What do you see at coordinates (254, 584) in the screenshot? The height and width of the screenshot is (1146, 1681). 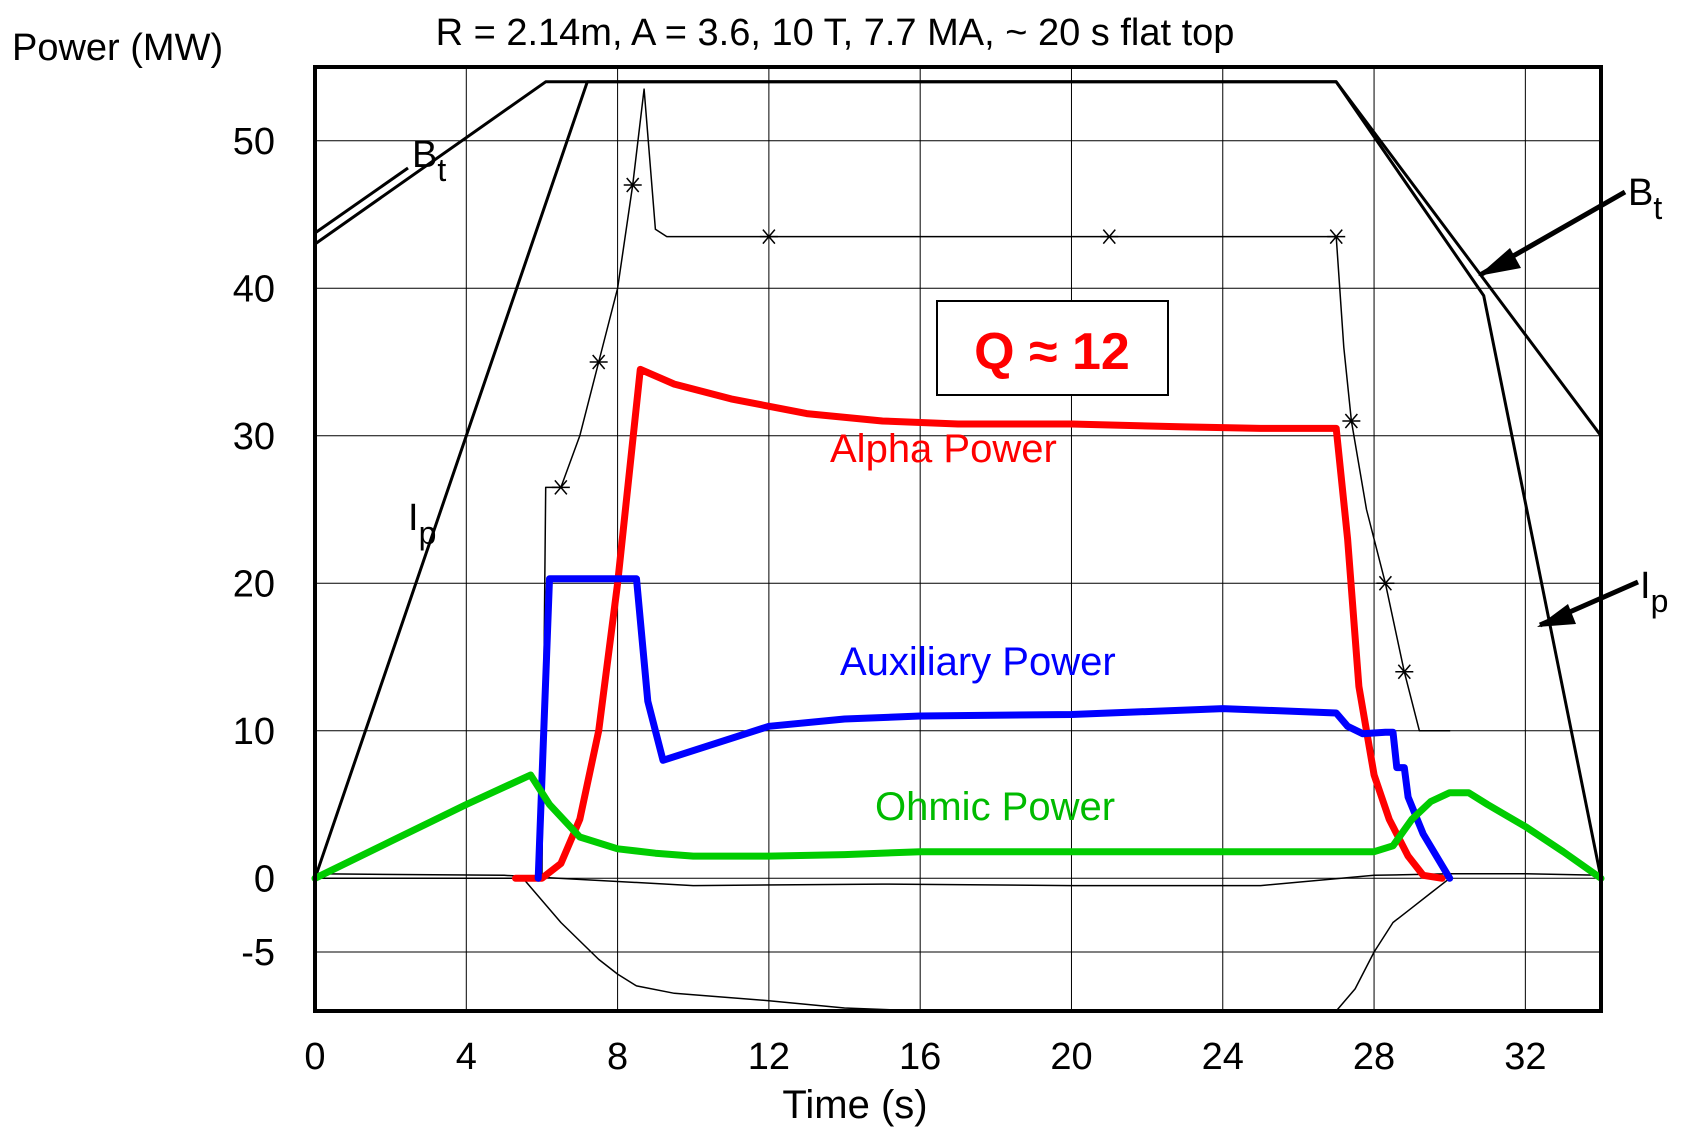 I see `y-tick-label: 20` at bounding box center [254, 584].